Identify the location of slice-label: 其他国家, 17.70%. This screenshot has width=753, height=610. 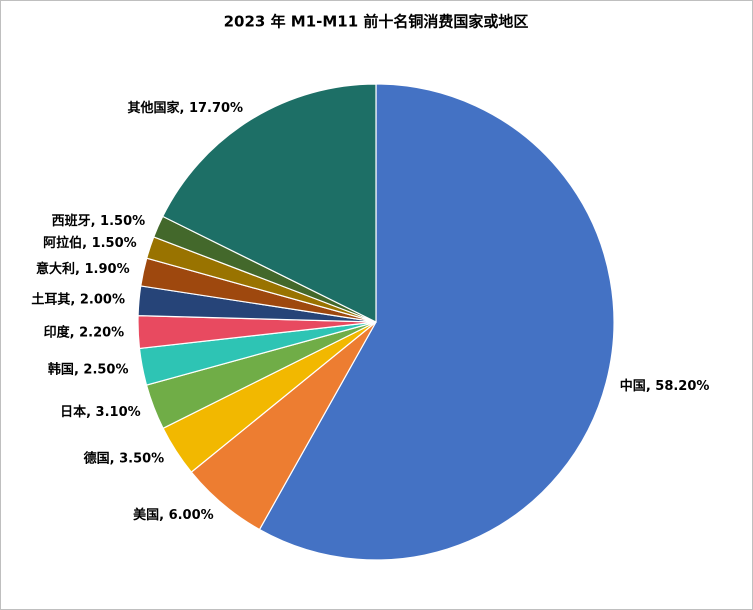
(185, 107).